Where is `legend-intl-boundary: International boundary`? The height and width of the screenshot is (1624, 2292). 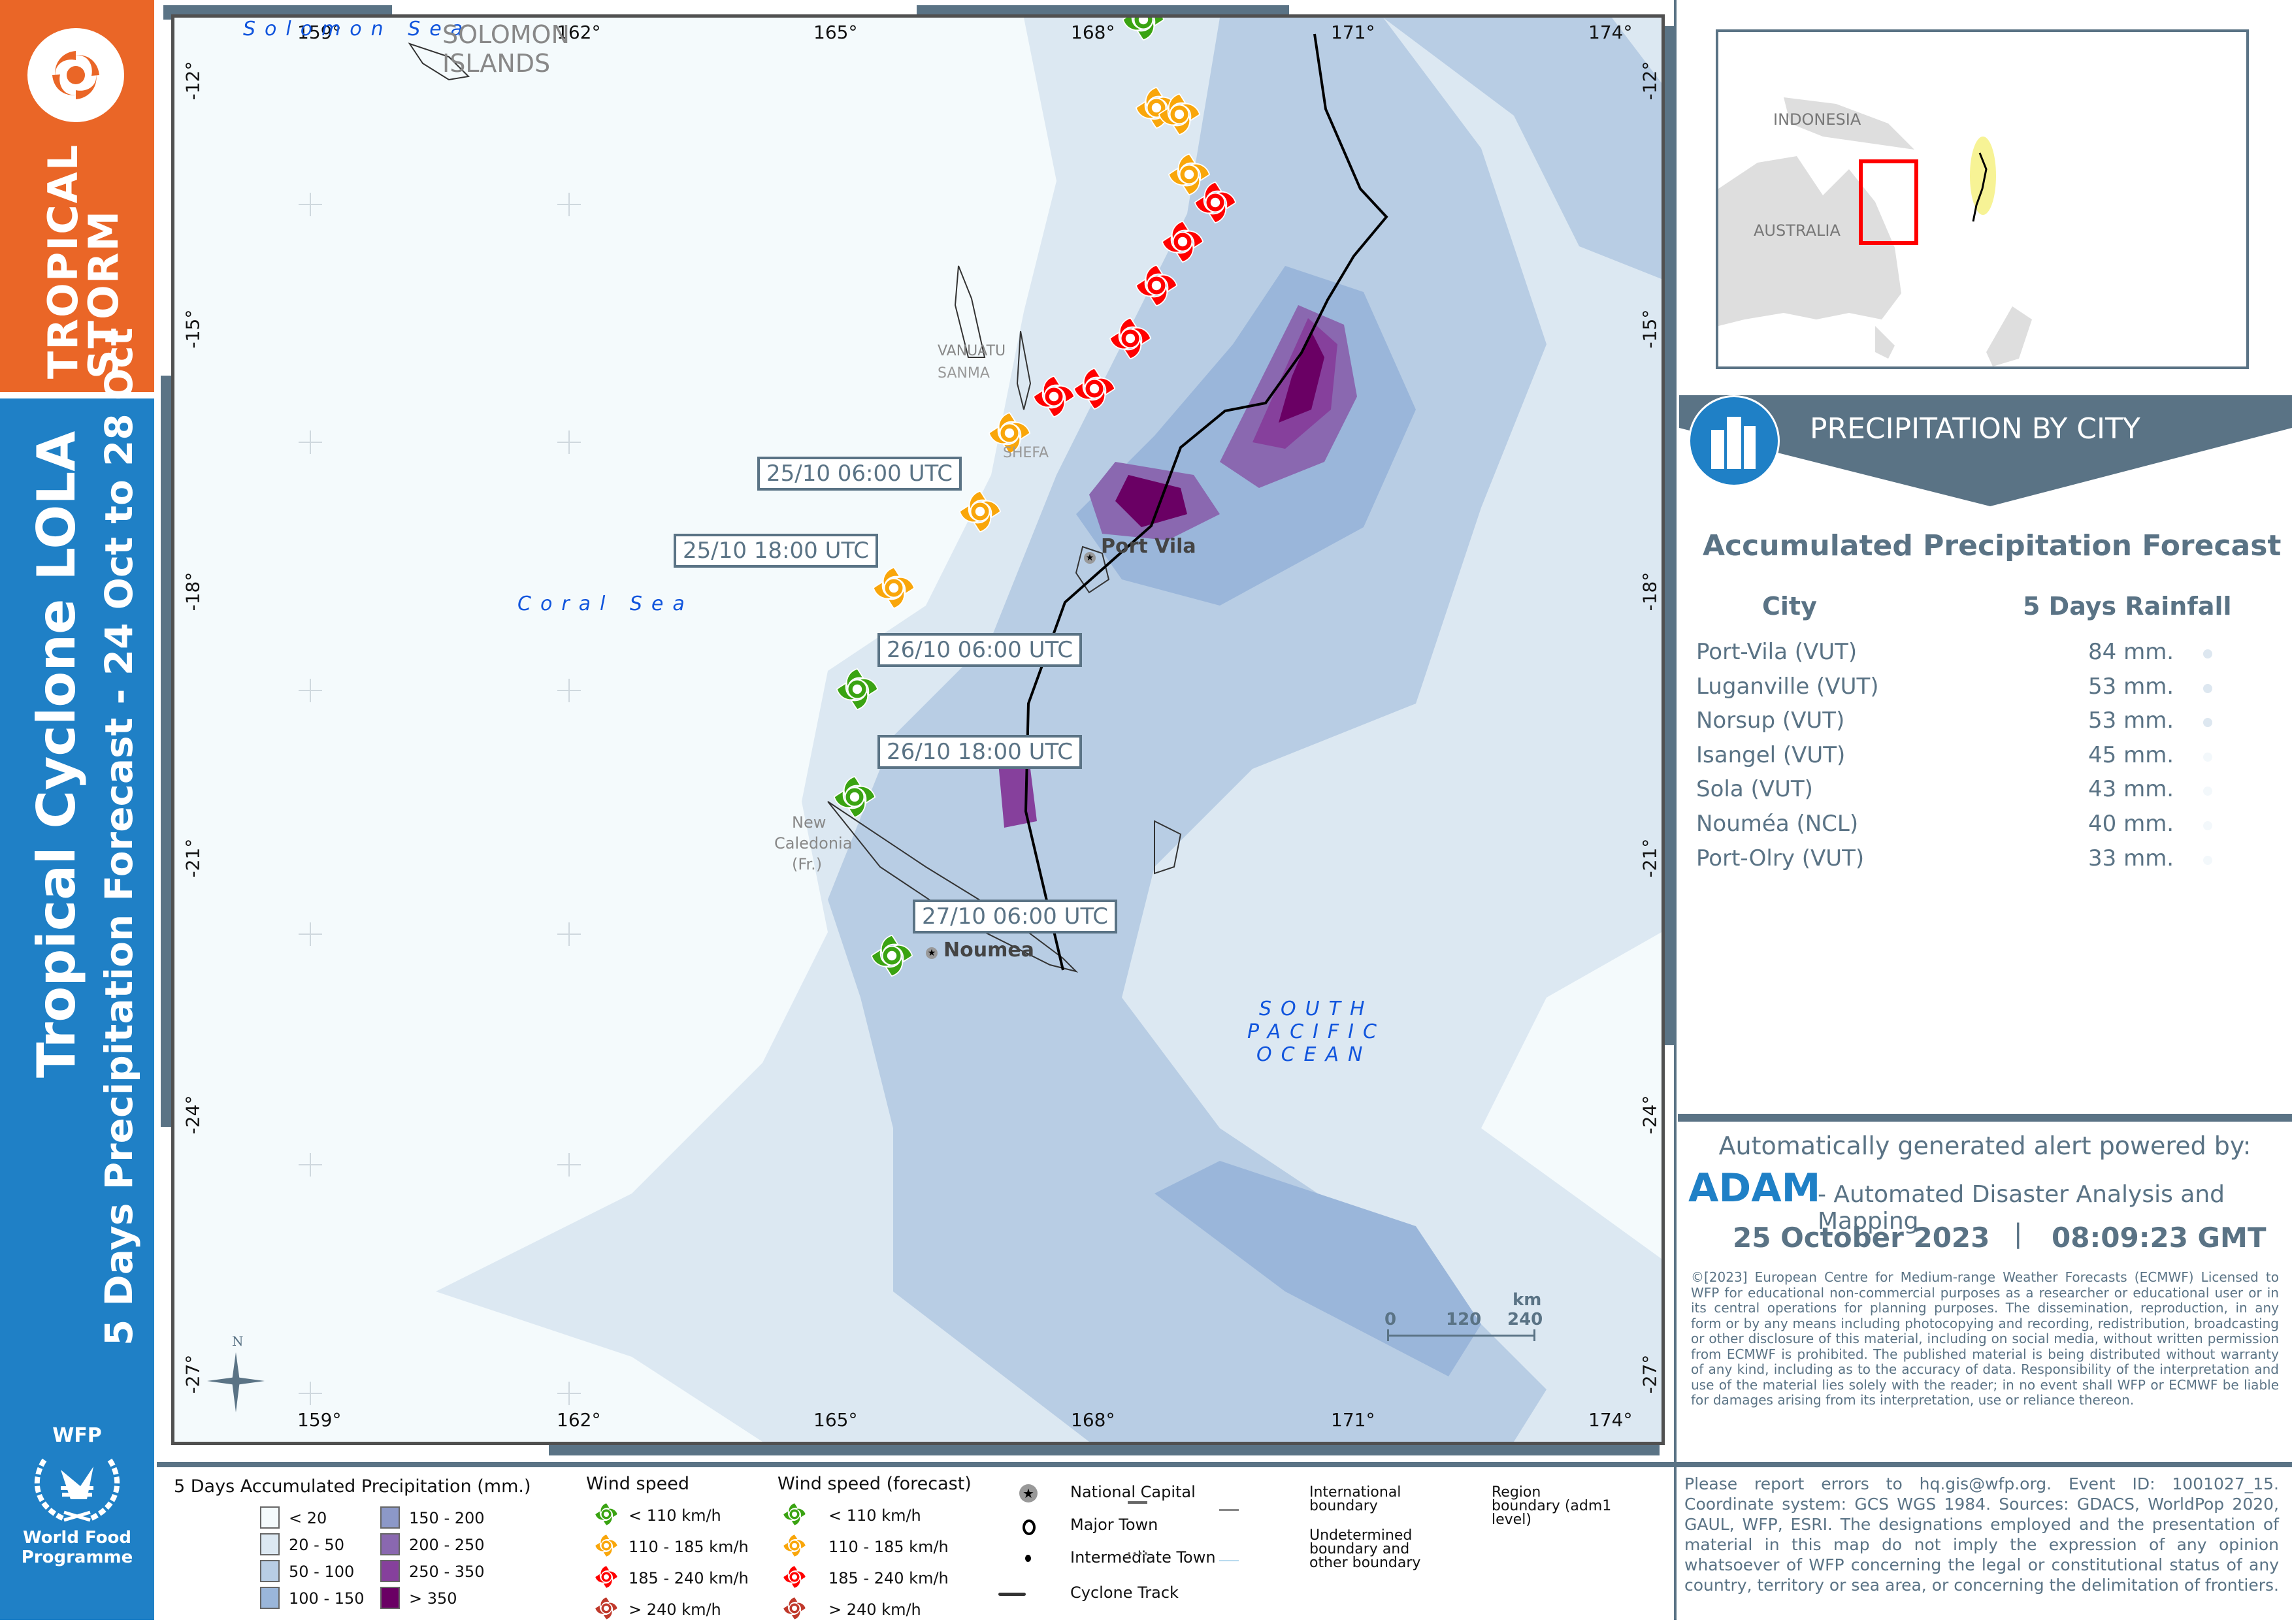 legend-intl-boundary: International boundary is located at coordinates (1355, 1499).